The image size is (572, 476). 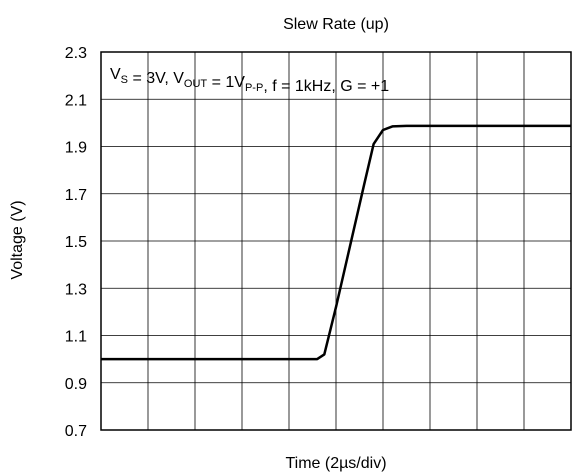 I want to click on y-tick-label: 1.3, so click(x=76, y=289).